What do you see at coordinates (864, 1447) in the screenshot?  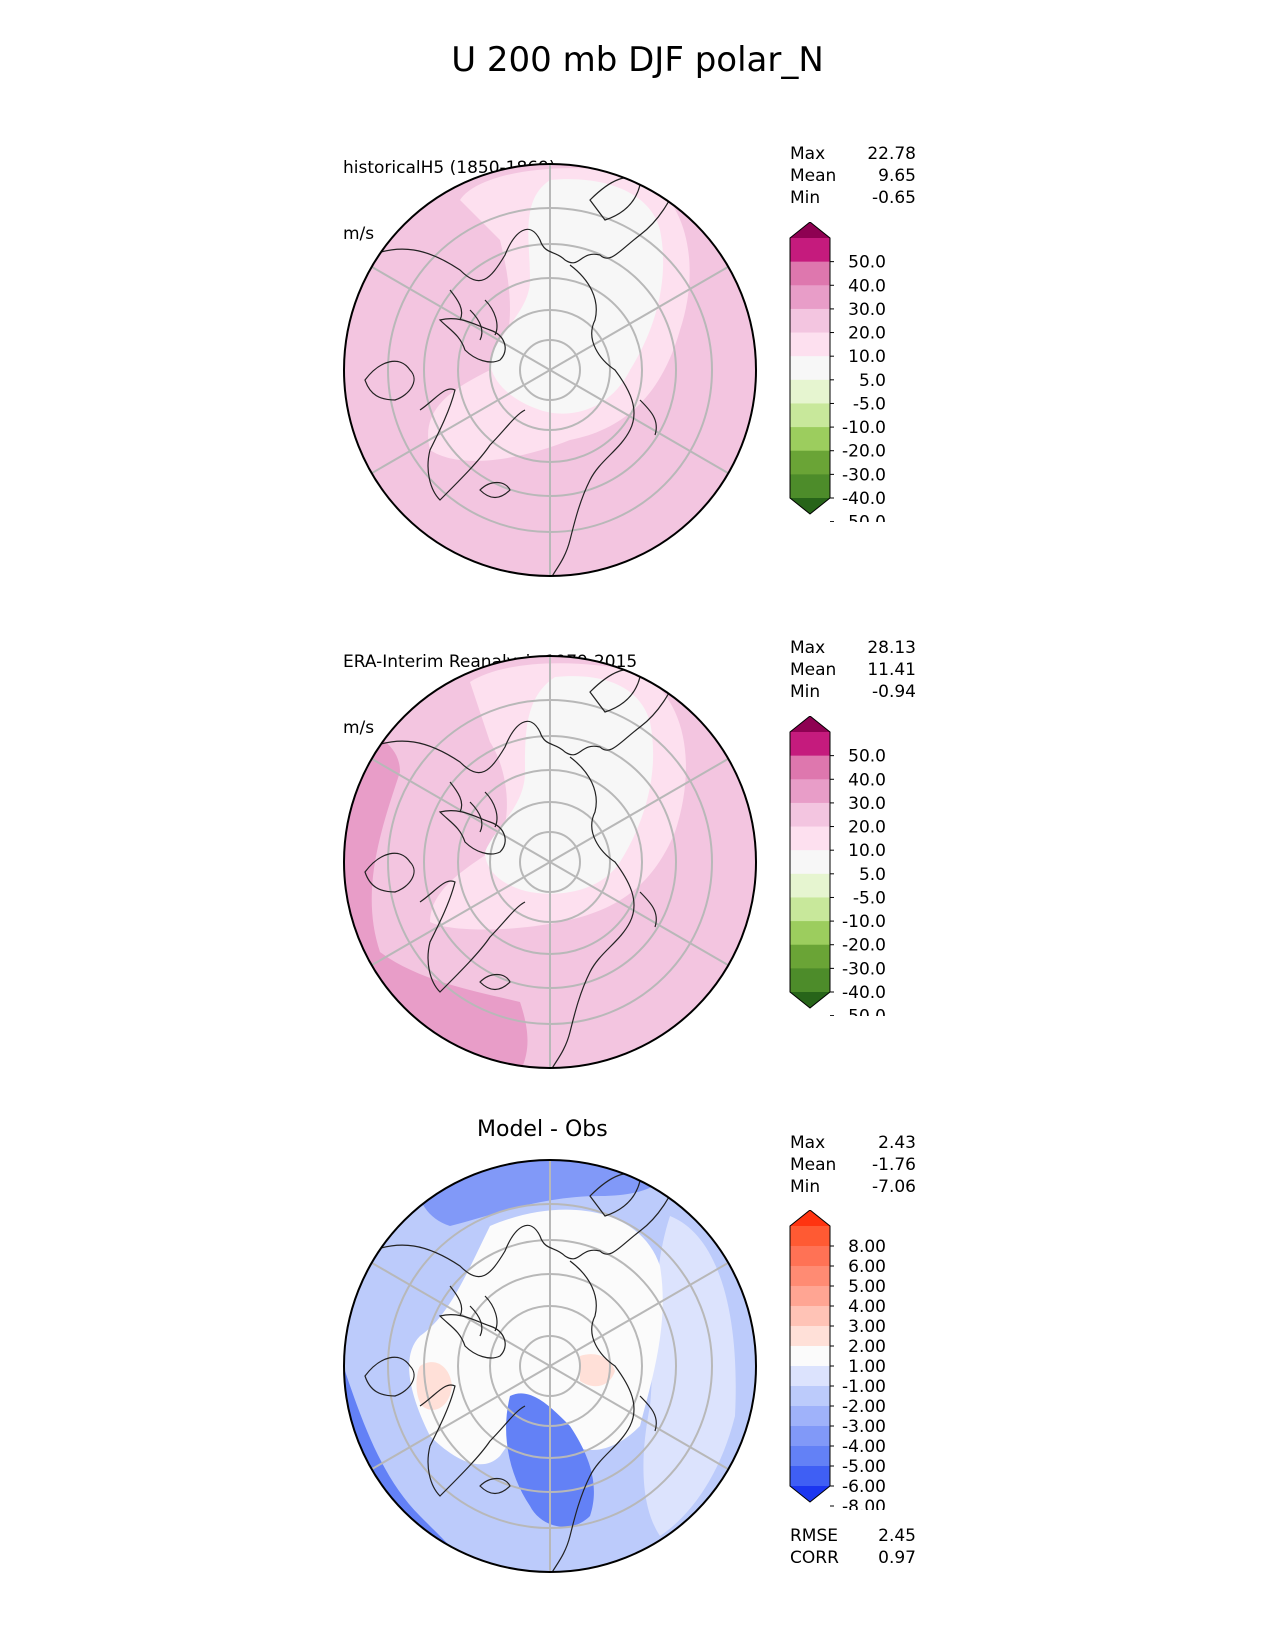 I see `colorbar-label: -4.00` at bounding box center [864, 1447].